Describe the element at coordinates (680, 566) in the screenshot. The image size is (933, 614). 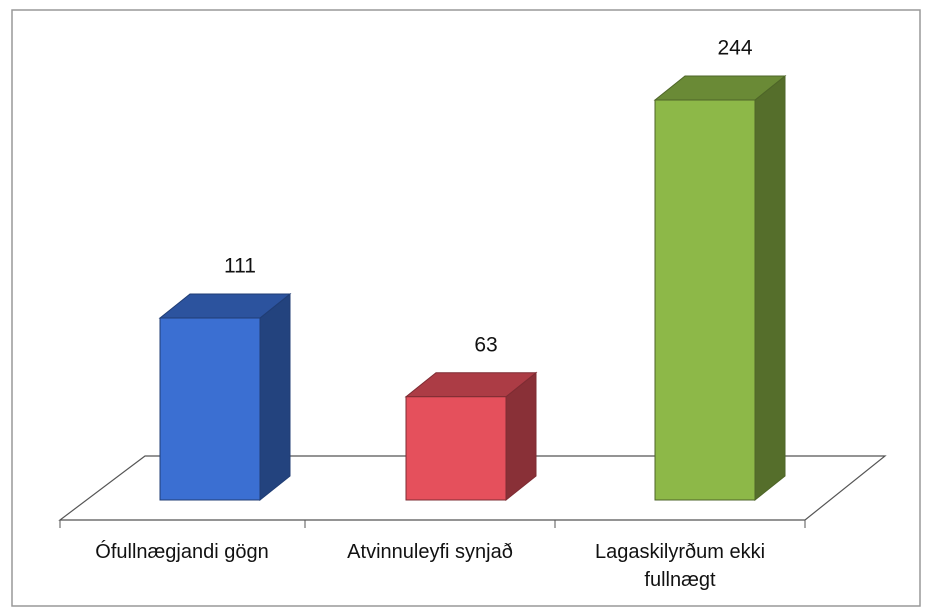
I see `x-tick-label: Lagaskilyrðum ekki fullnægt` at that location.